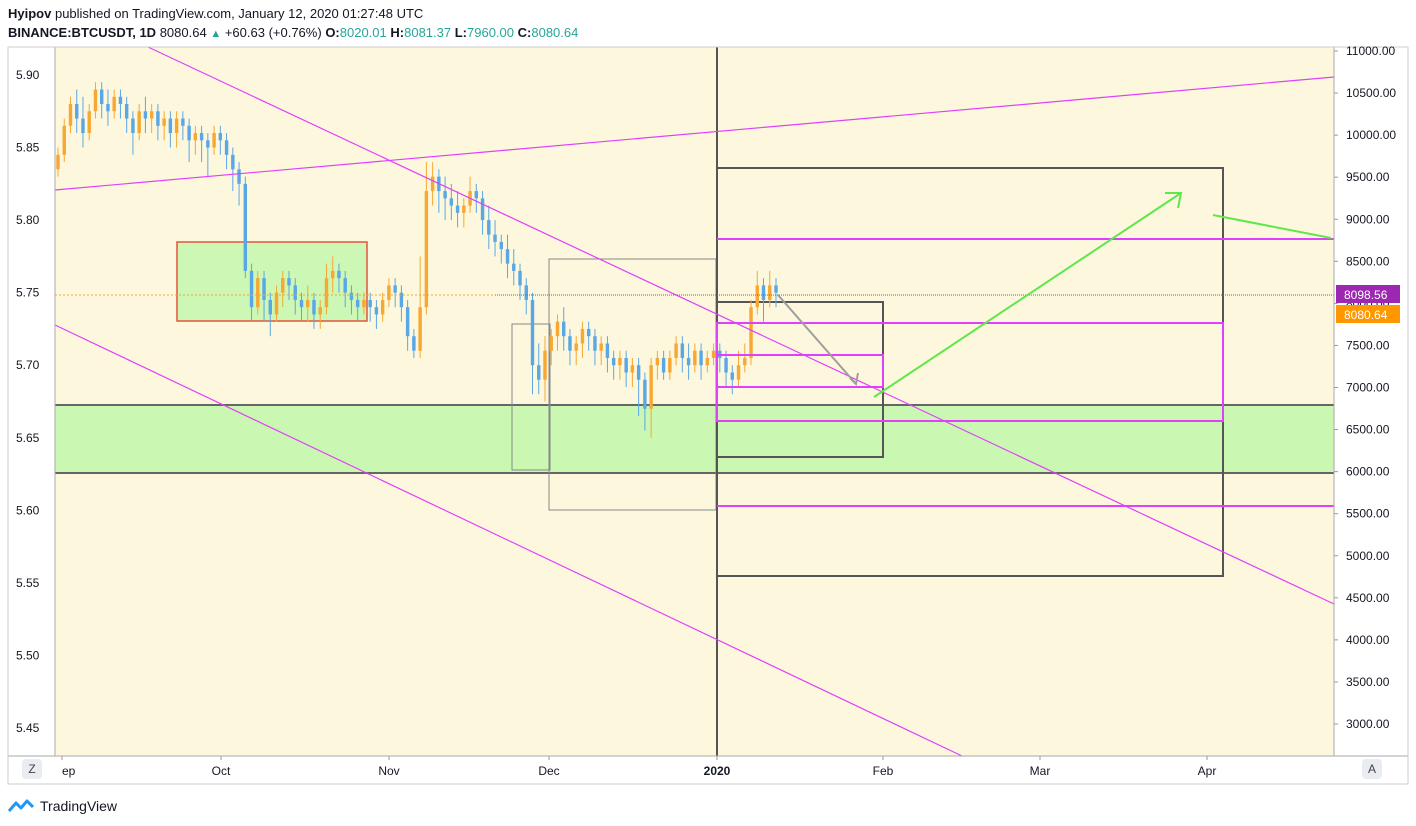 Image resolution: width=1416 pixels, height=826 pixels. What do you see at coordinates (82, 32) in the screenshot?
I see `symbol-label: BINANCE:BTCUSDT, 1D` at bounding box center [82, 32].